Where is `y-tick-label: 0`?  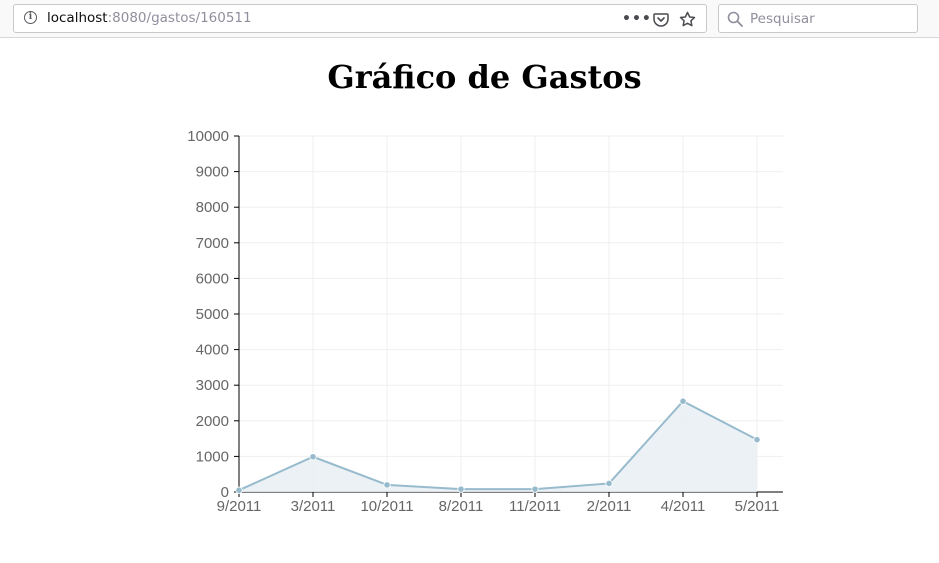 y-tick-label: 0 is located at coordinates (225, 492).